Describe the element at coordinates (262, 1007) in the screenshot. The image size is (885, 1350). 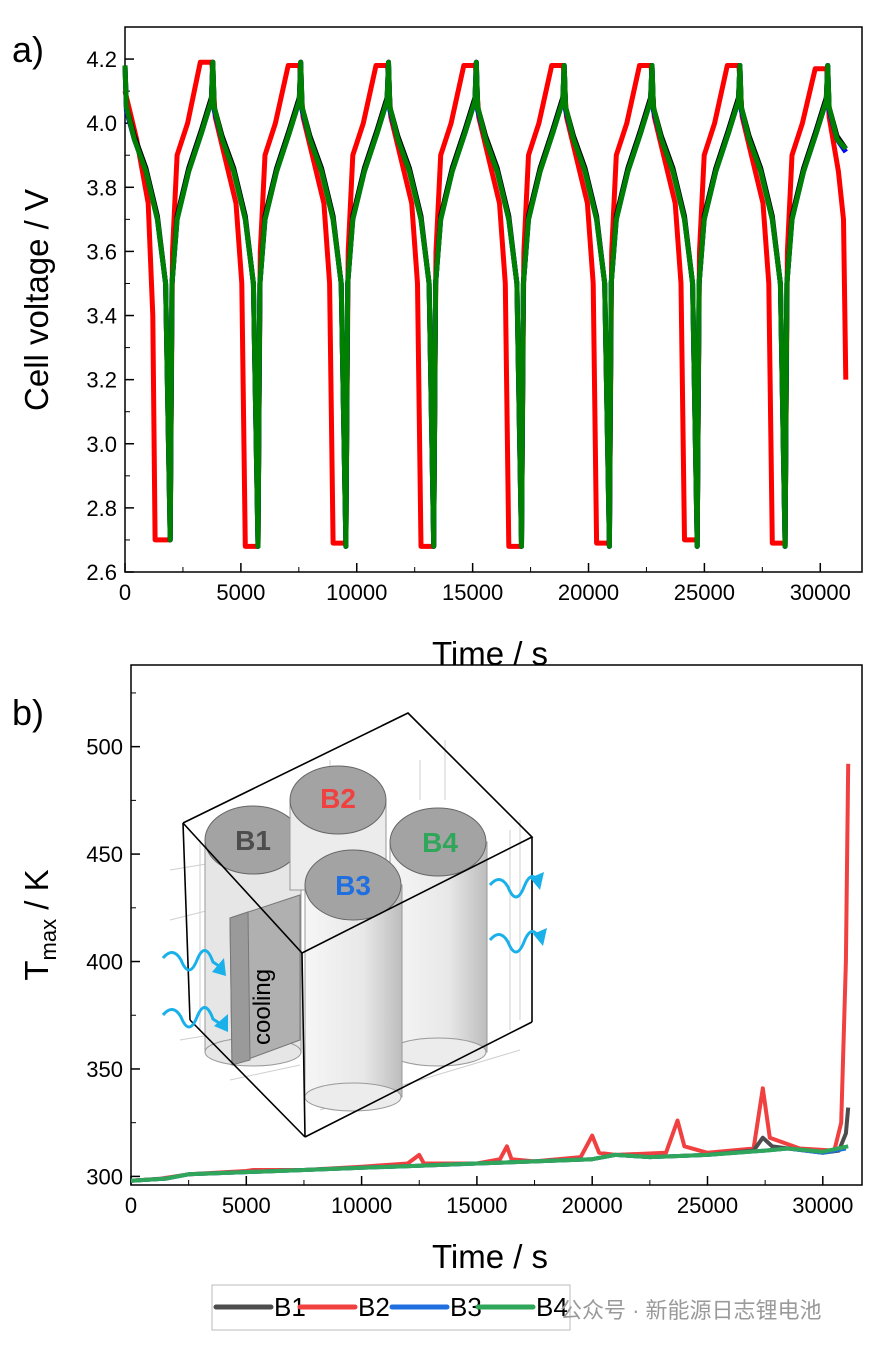
I see `cooling-label: cooling` at that location.